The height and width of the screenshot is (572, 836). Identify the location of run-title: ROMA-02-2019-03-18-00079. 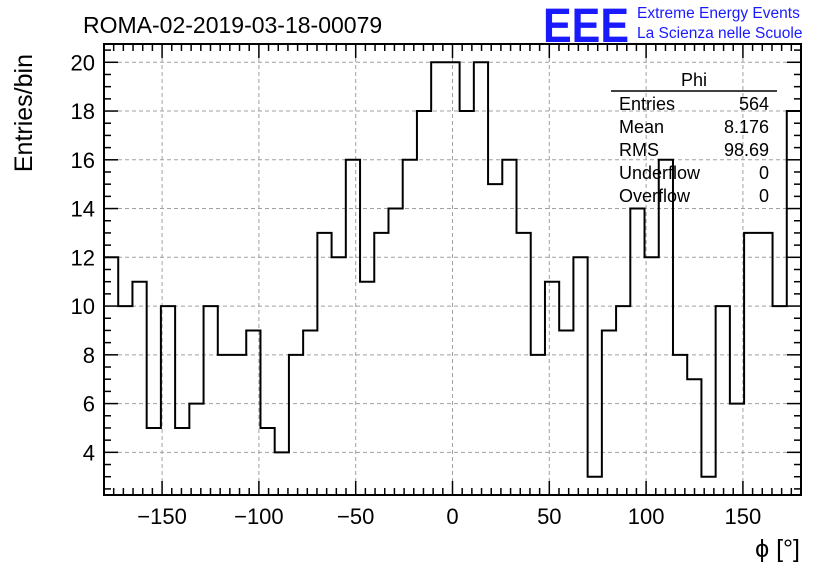
(232, 25).